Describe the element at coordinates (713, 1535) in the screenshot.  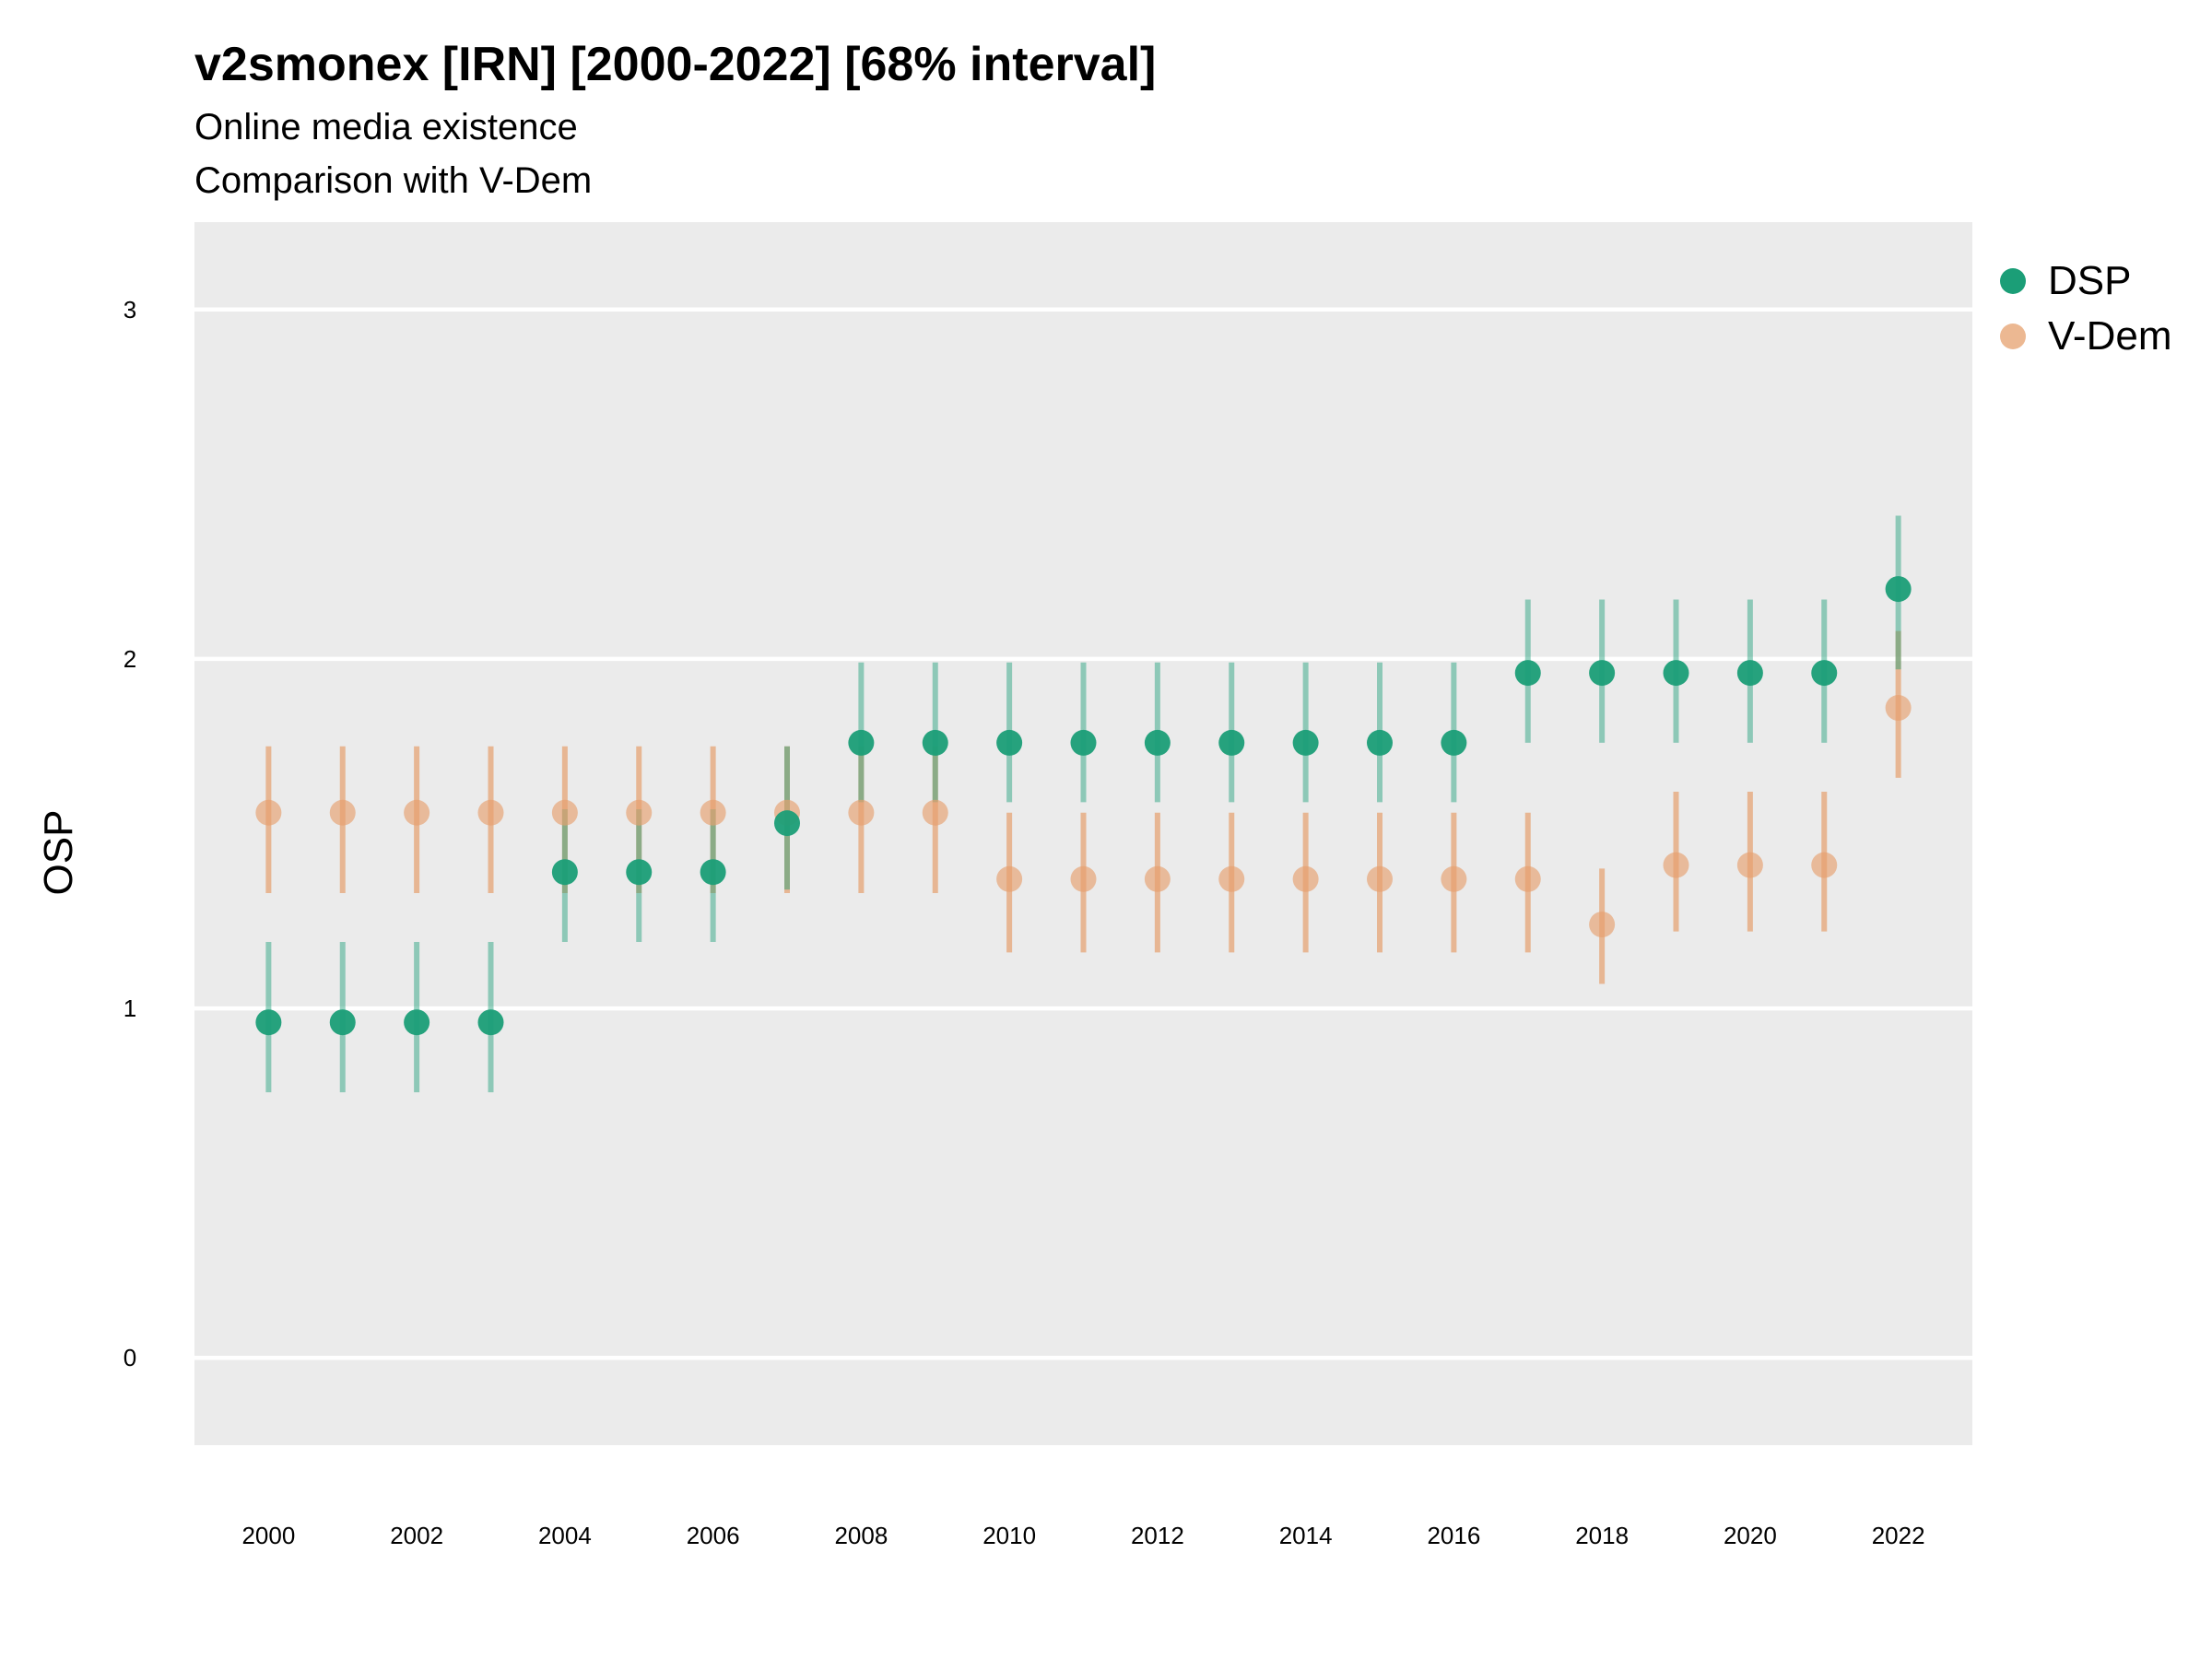
I see `x-tick-label-2006: 2006` at that location.